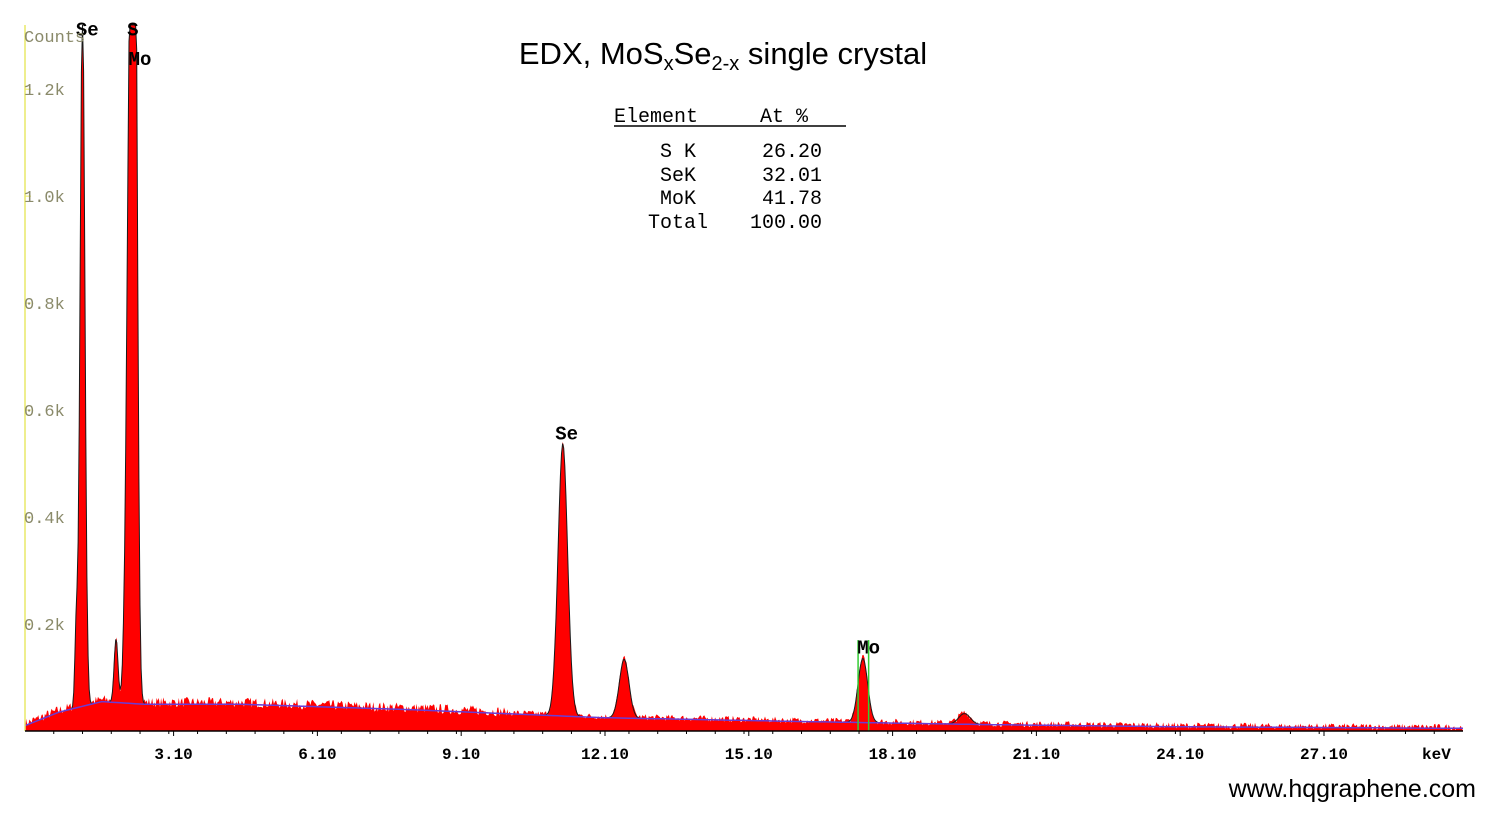 This screenshot has height=813, width=1500. What do you see at coordinates (173, 755) in the screenshot?
I see `x-tick-label: 3.10` at bounding box center [173, 755].